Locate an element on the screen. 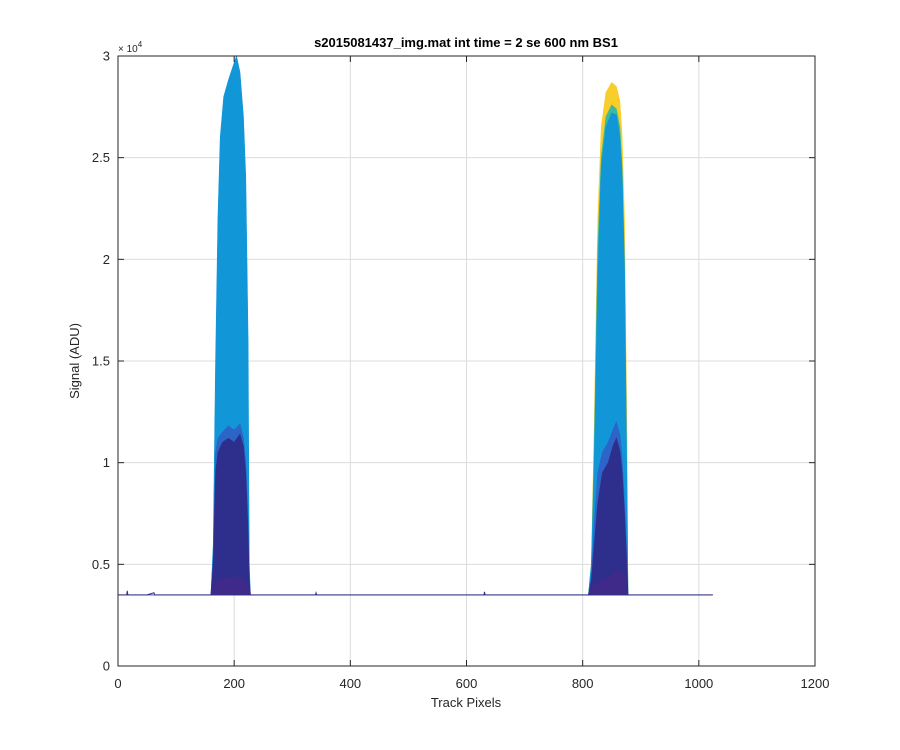 This screenshot has height=750, width=900. y-tick-label: 1 is located at coordinates (106, 462).